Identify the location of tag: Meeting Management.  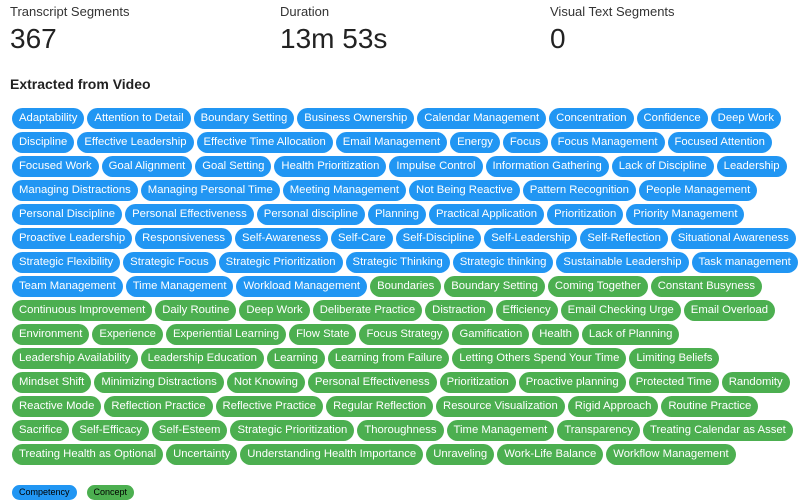
(344, 190).